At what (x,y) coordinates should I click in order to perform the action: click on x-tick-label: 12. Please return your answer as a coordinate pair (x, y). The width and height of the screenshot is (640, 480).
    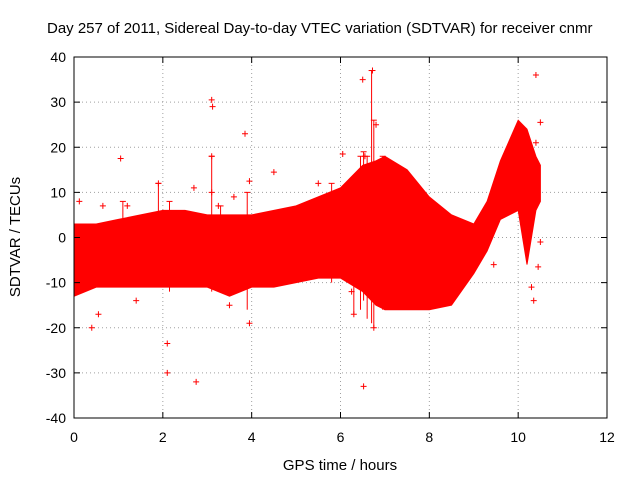
    Looking at the image, I should click on (607, 437).